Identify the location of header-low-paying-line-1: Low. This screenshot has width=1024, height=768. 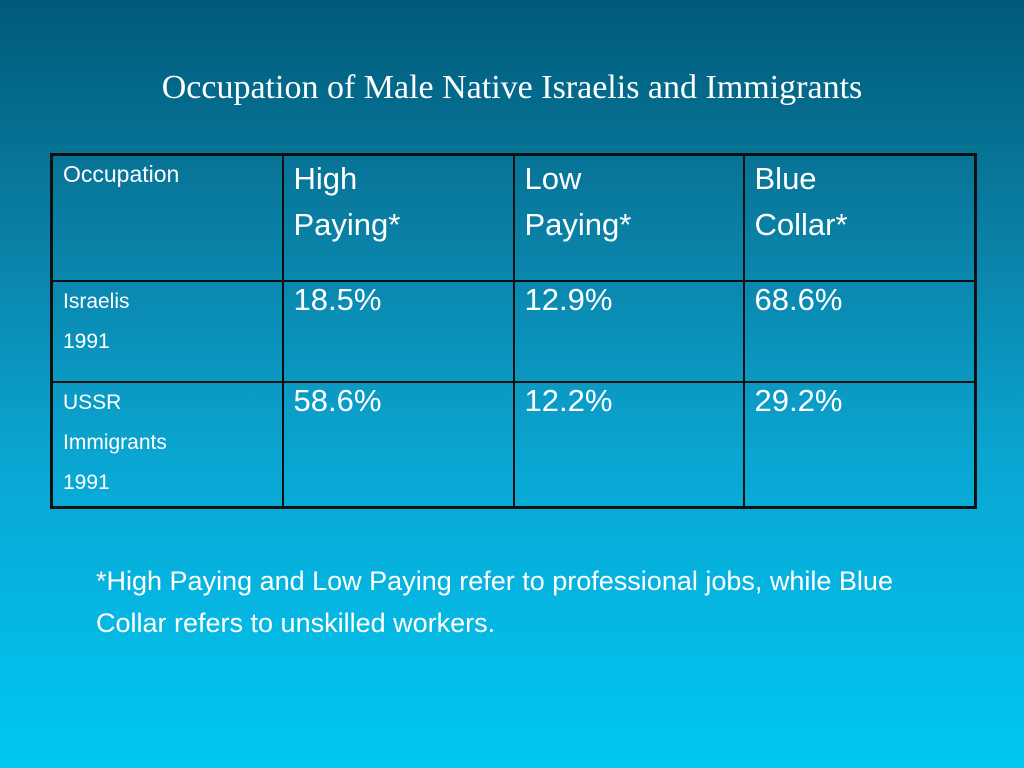
(553, 178).